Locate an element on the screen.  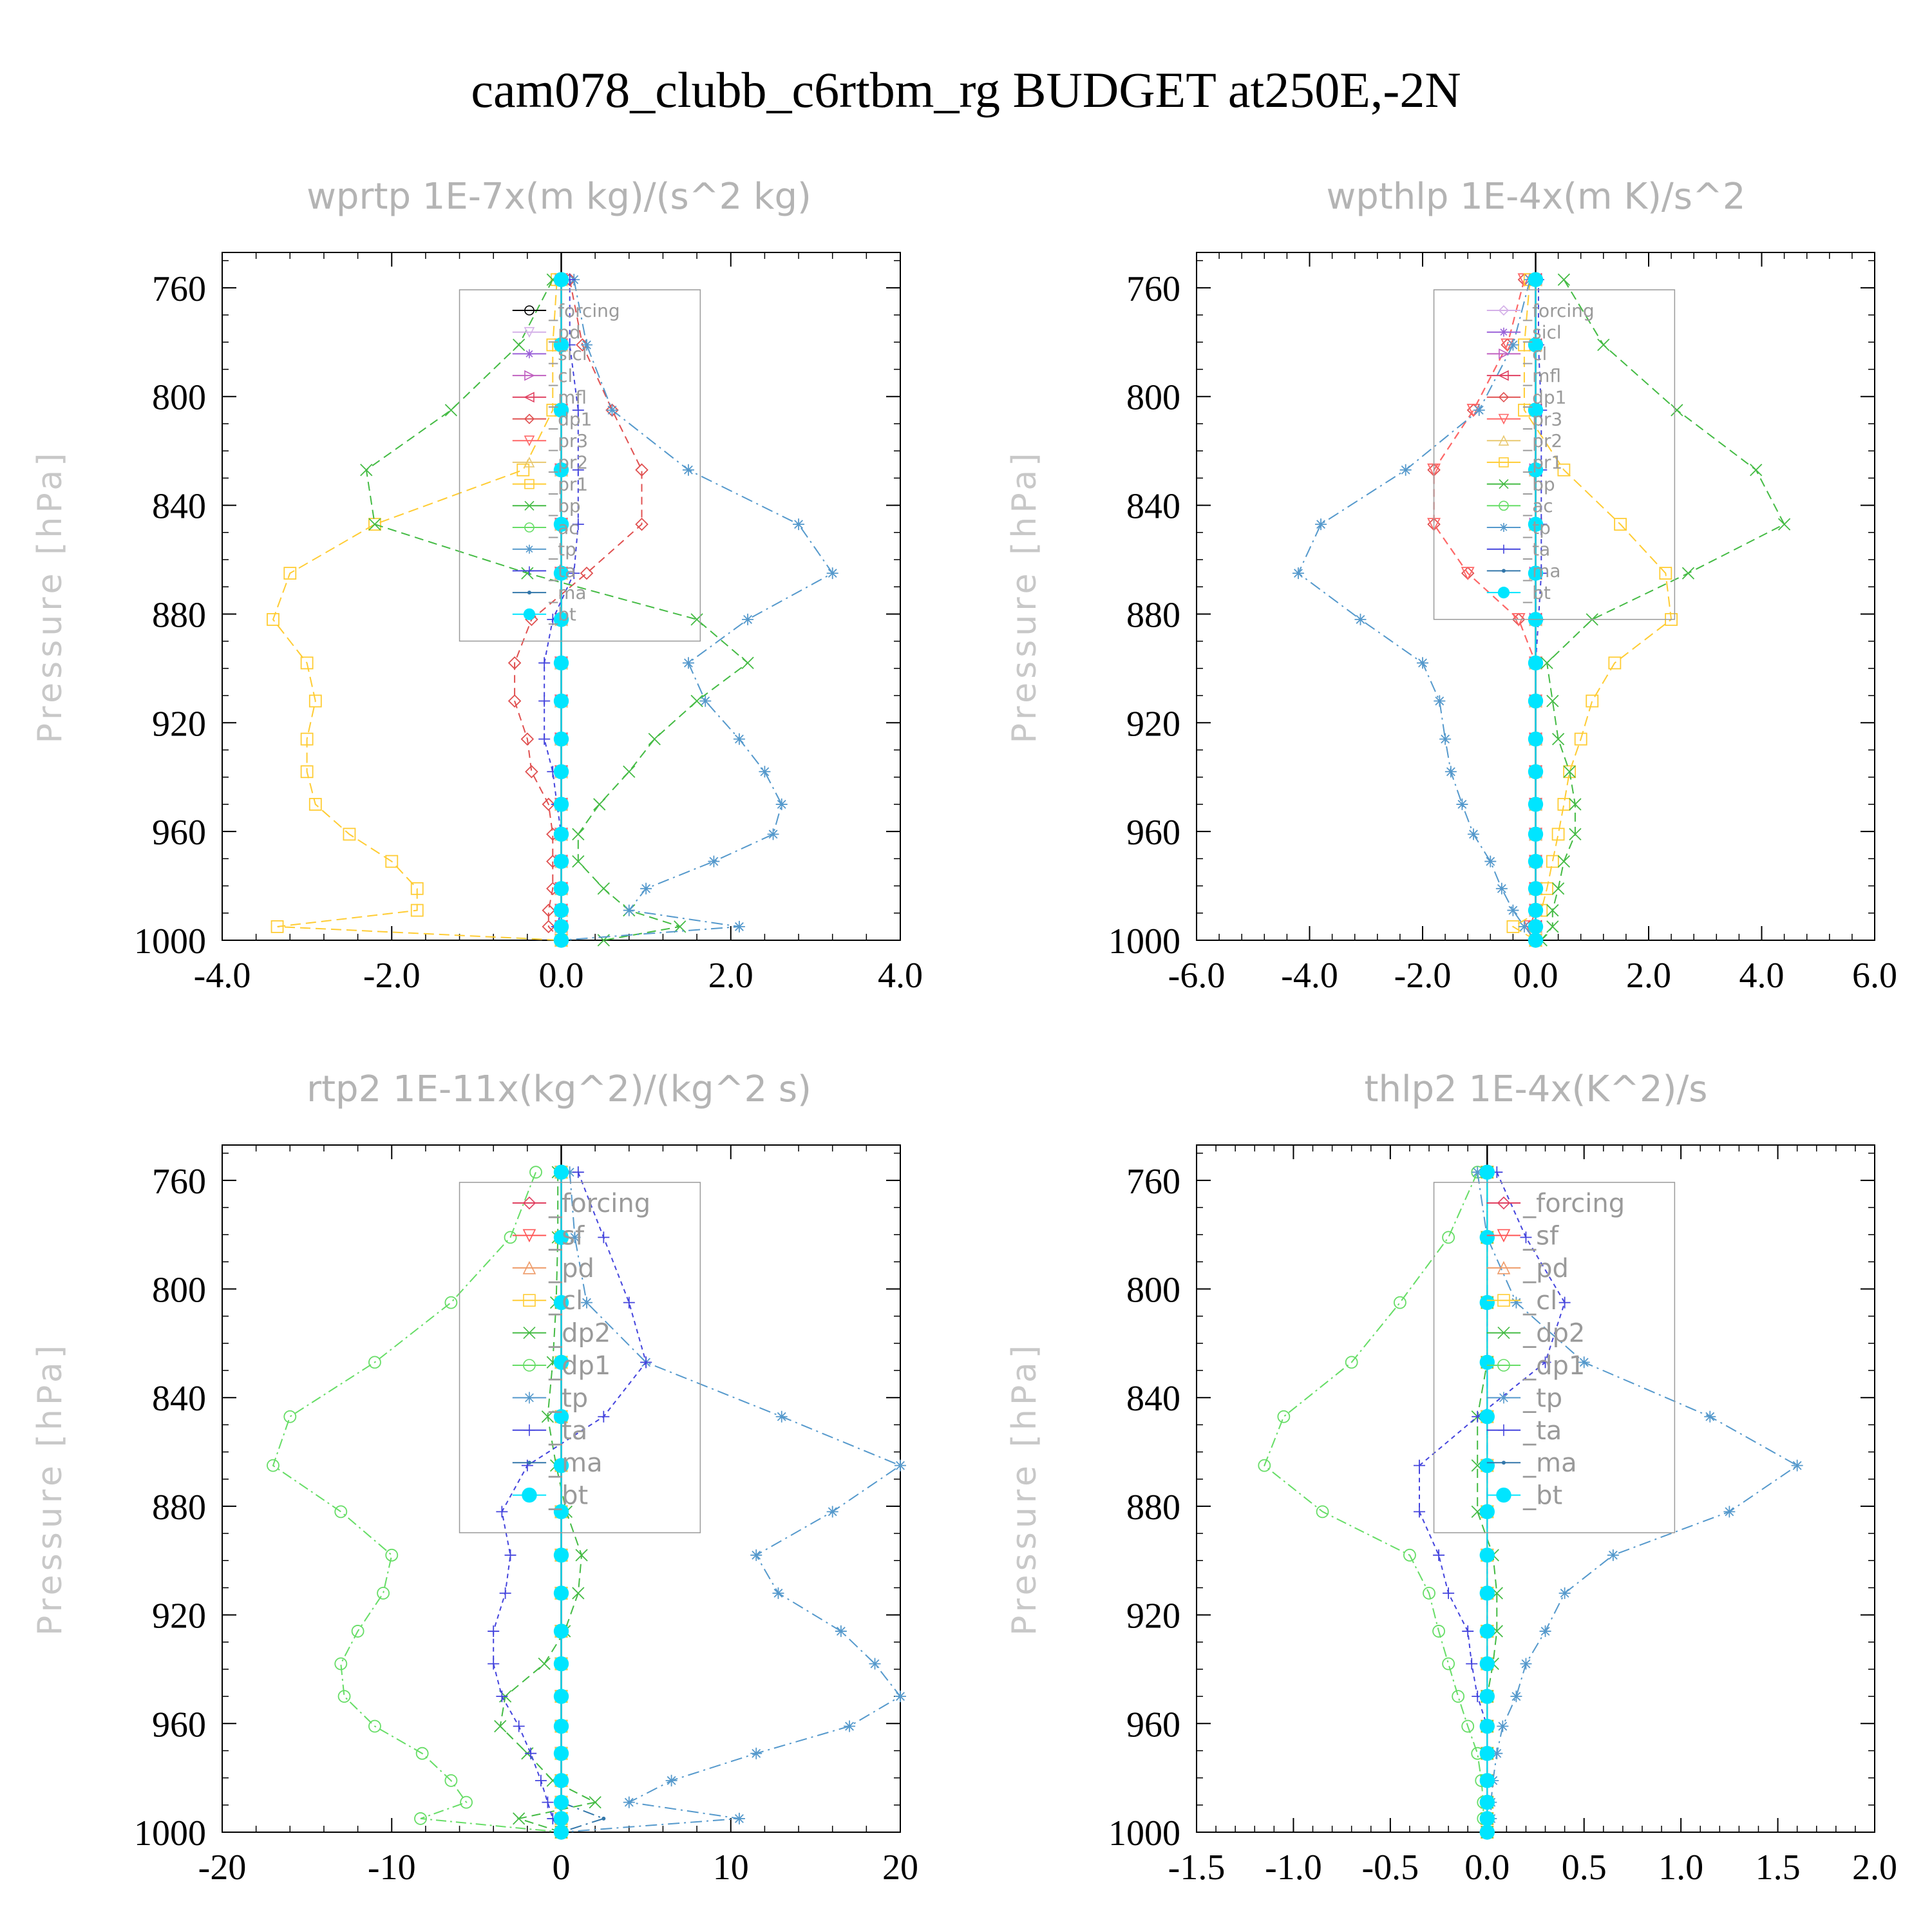
legend-label: _forcing is located at coordinates (599, 1203).